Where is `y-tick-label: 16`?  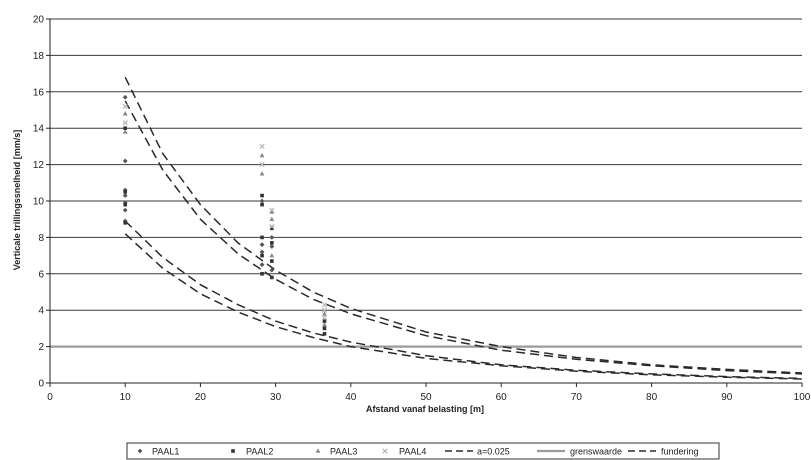 y-tick-label: 16 is located at coordinates (39, 92).